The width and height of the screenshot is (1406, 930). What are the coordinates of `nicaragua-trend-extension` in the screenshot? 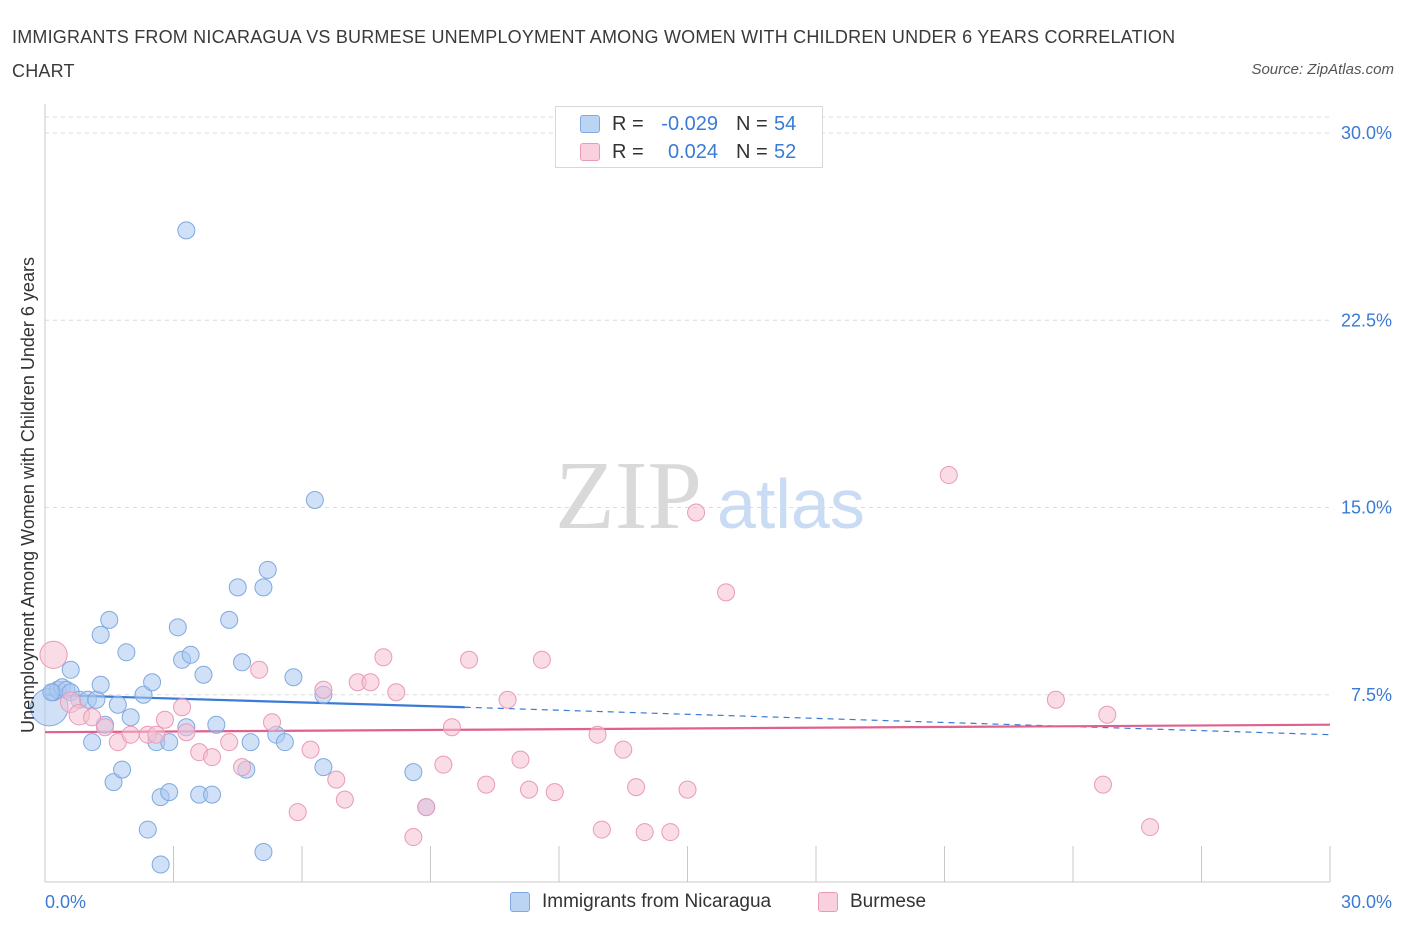 It's located at (897, 721).